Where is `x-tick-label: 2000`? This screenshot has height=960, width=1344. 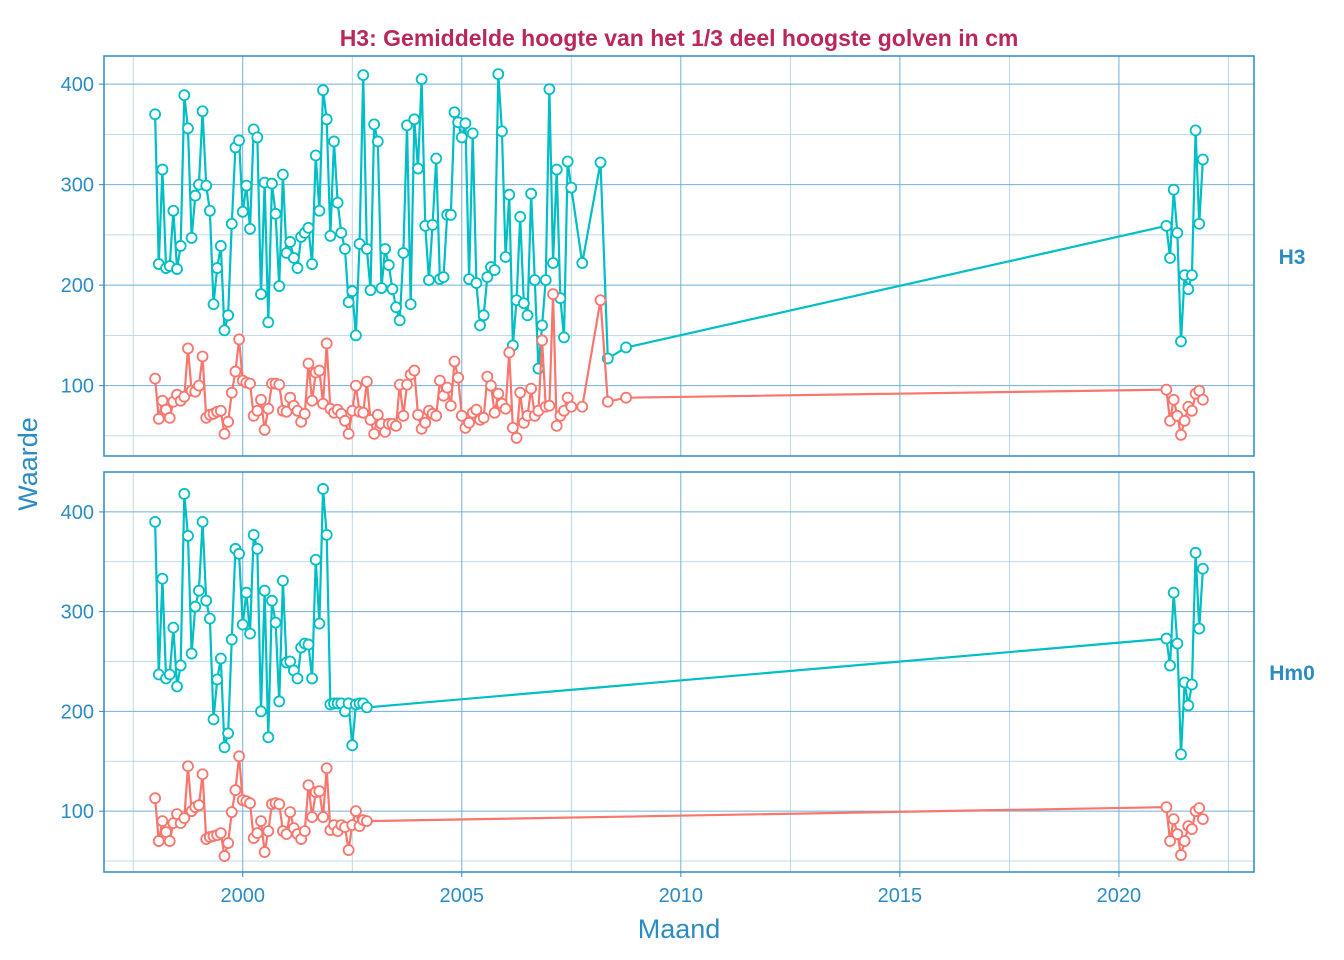 x-tick-label: 2000 is located at coordinates (242, 896).